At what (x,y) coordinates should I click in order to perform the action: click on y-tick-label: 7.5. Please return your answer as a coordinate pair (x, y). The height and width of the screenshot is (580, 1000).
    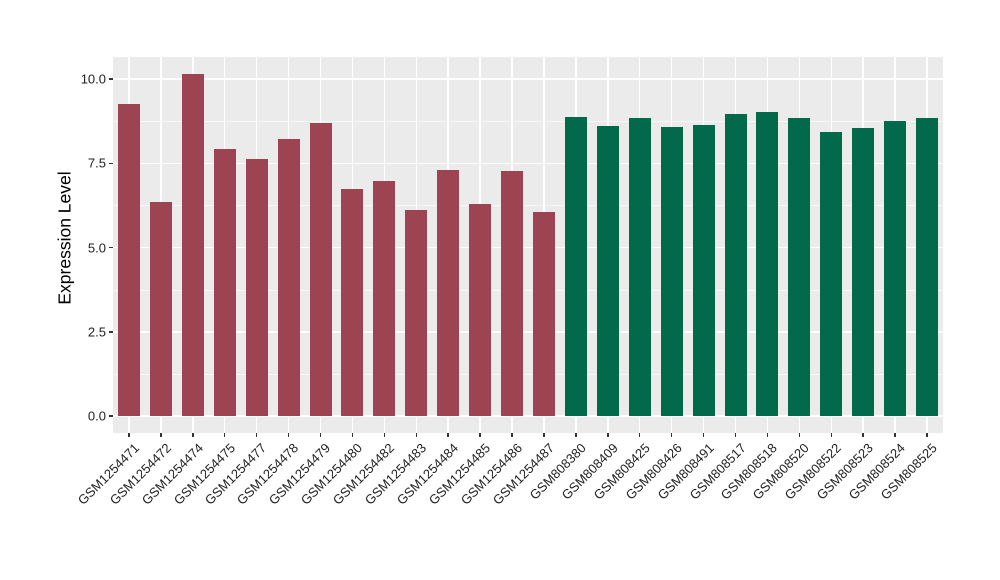
    Looking at the image, I should click on (96, 163).